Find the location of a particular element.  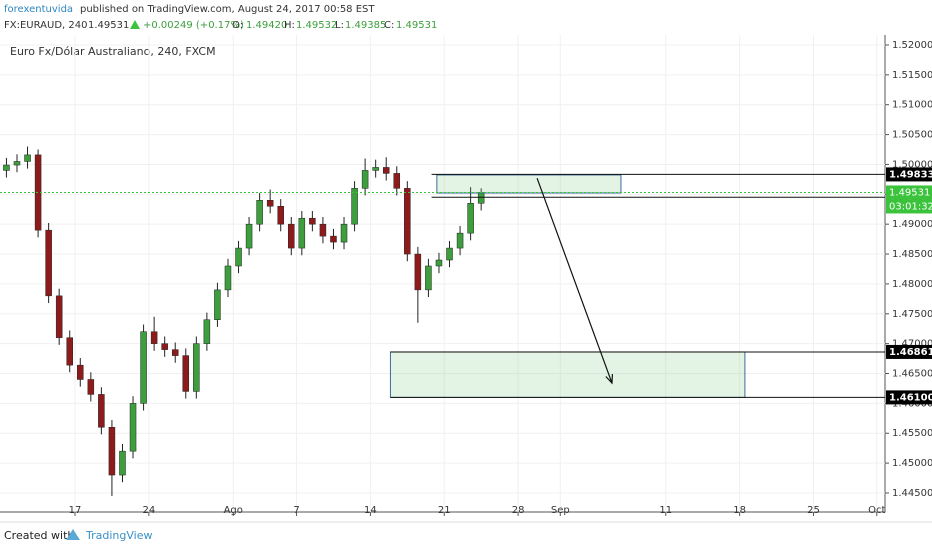

c-label: C: is located at coordinates (389, 25).